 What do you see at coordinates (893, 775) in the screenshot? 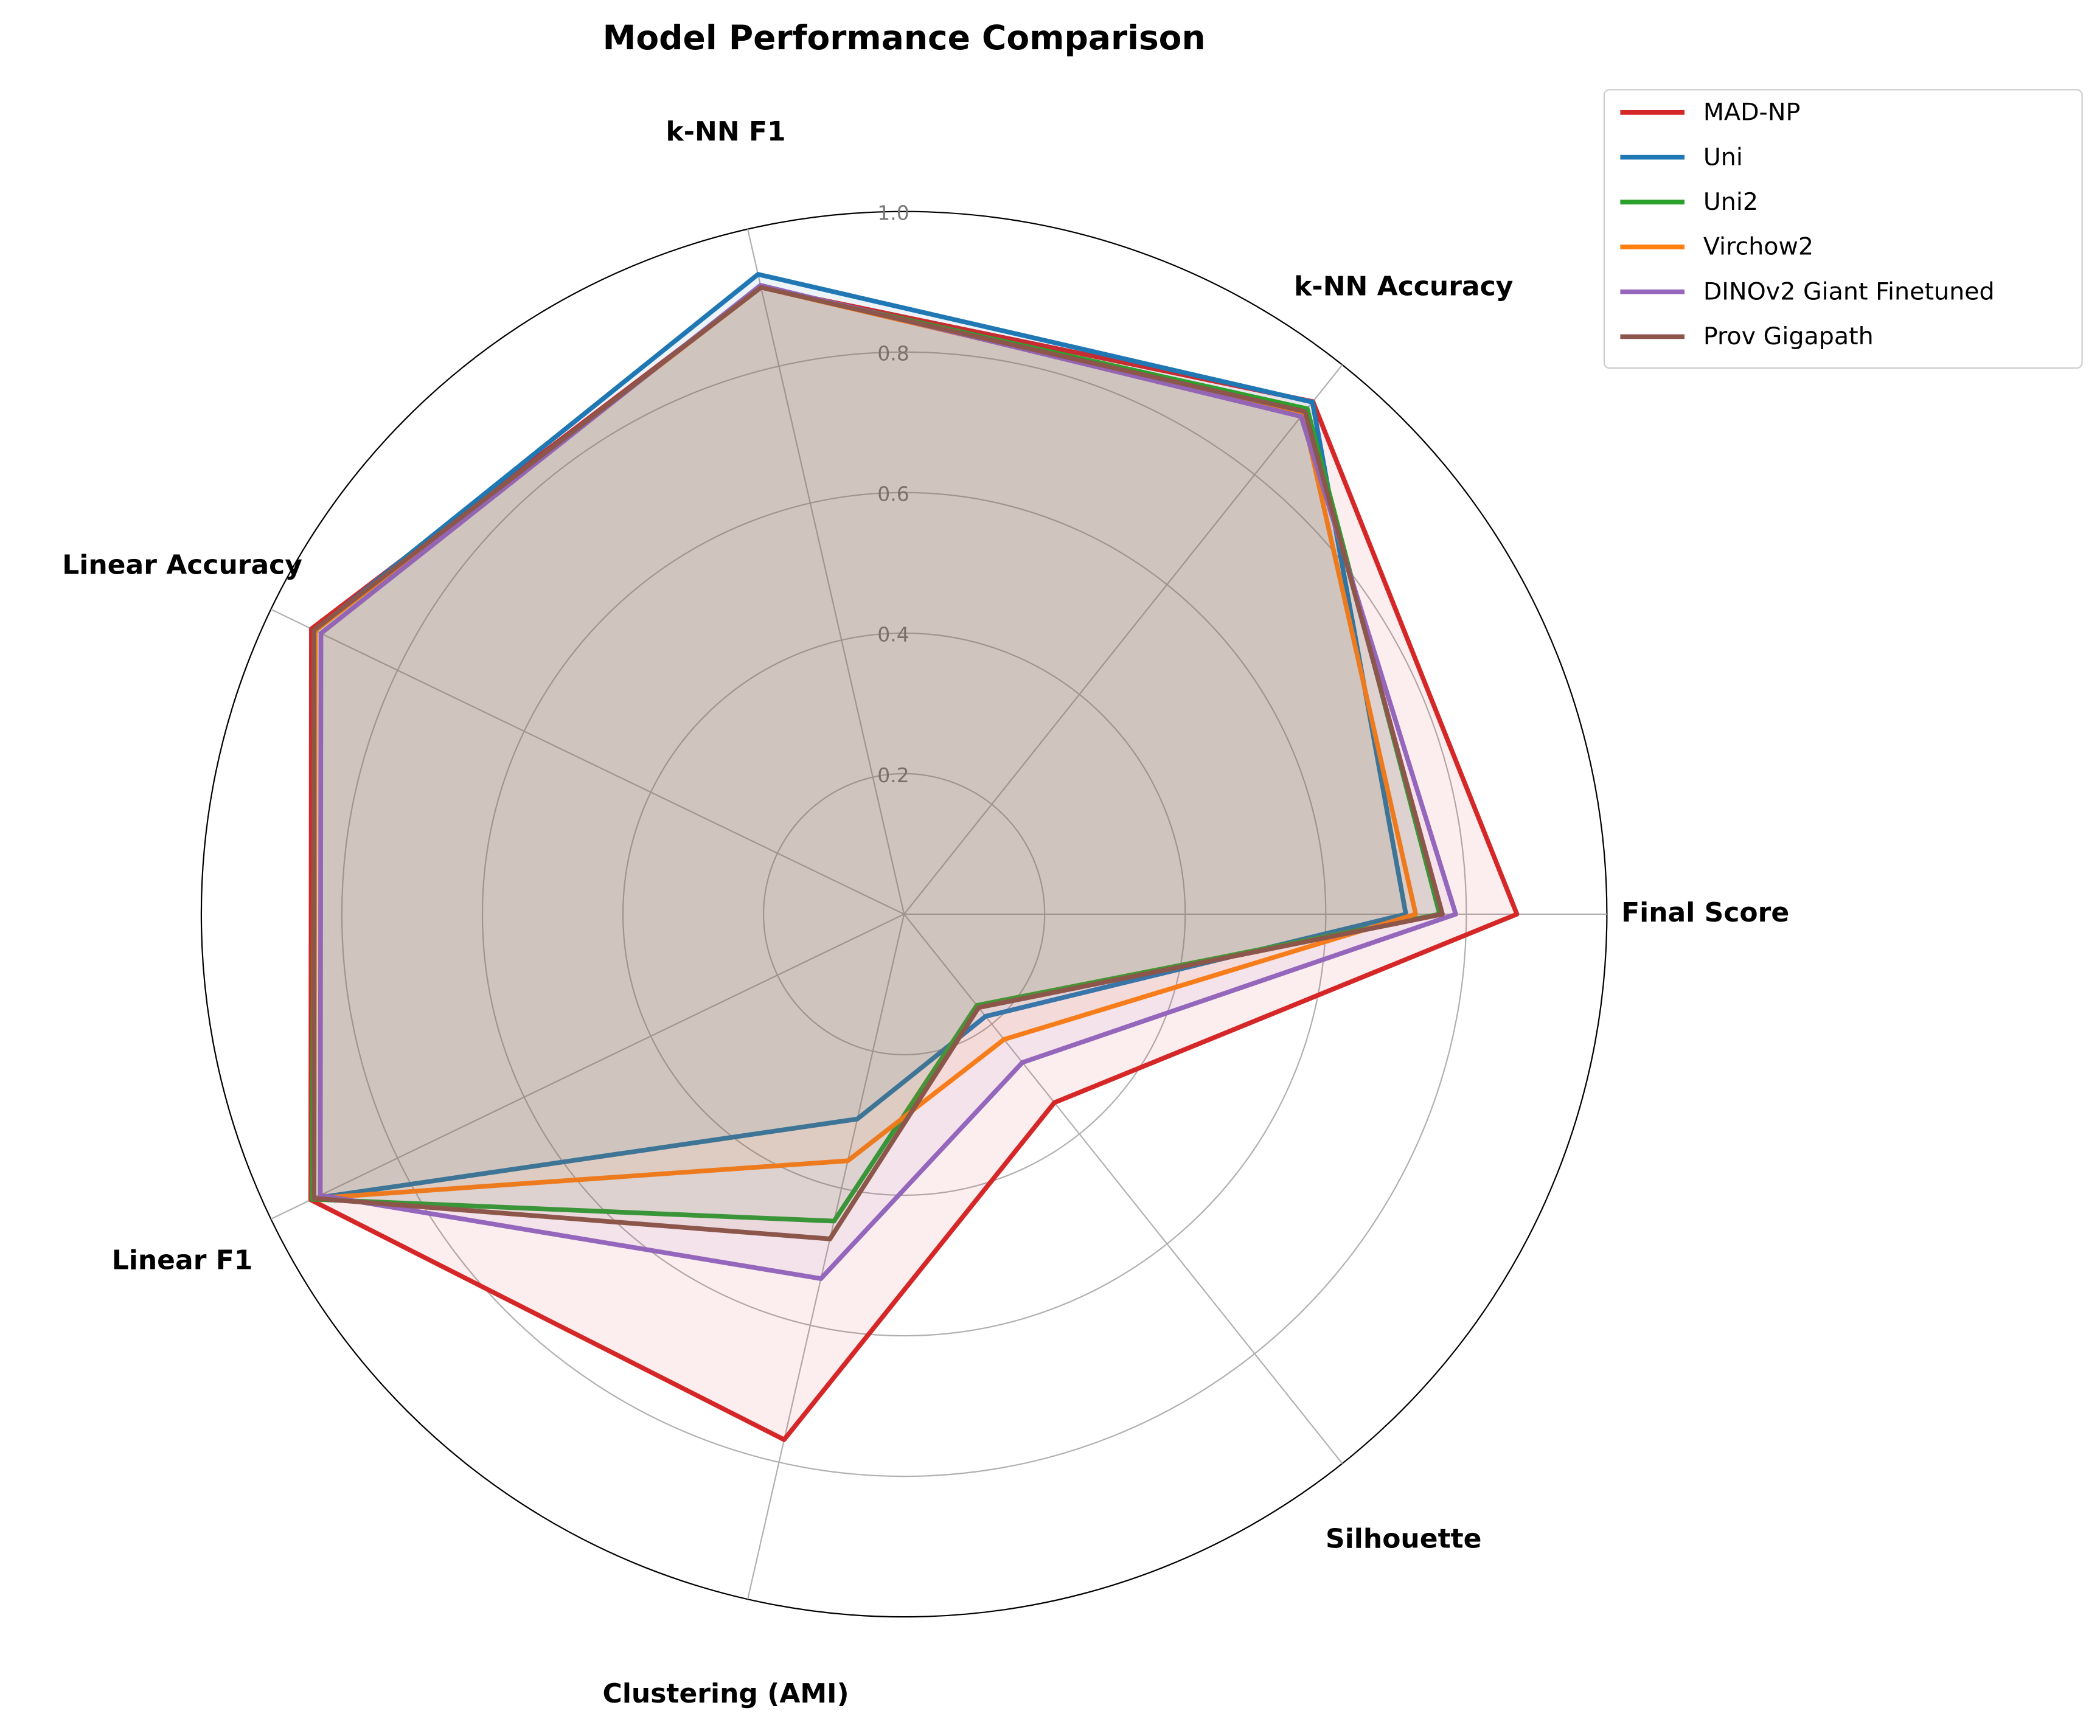
I see `r-tick-label: 0.2` at bounding box center [893, 775].